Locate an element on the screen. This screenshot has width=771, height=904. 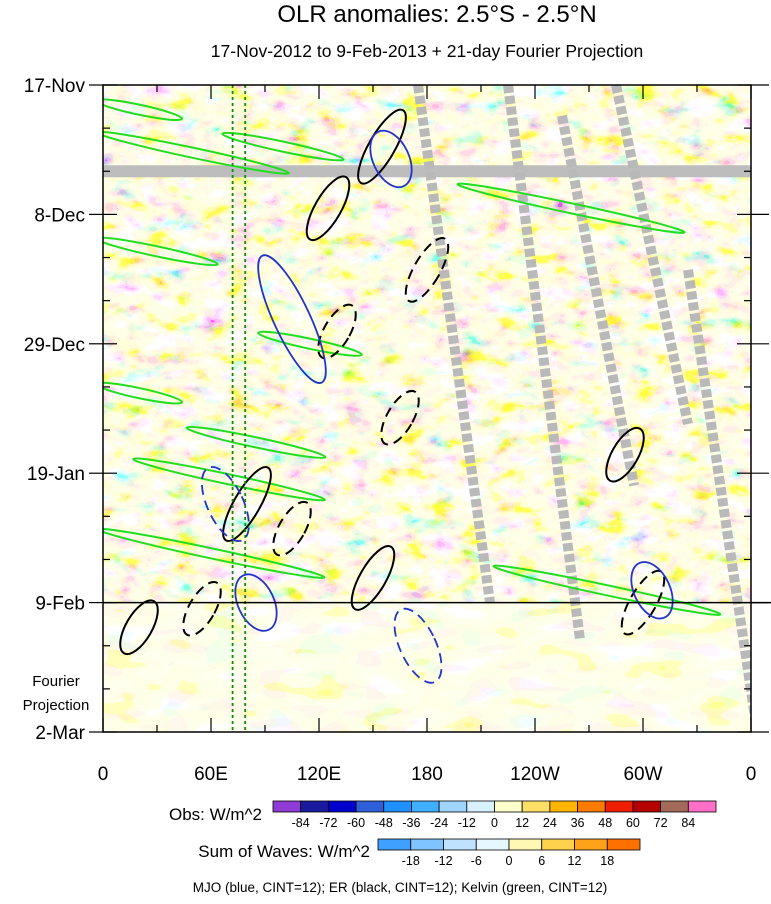
obs-colorbar-level-label: -24 is located at coordinates (439, 823).